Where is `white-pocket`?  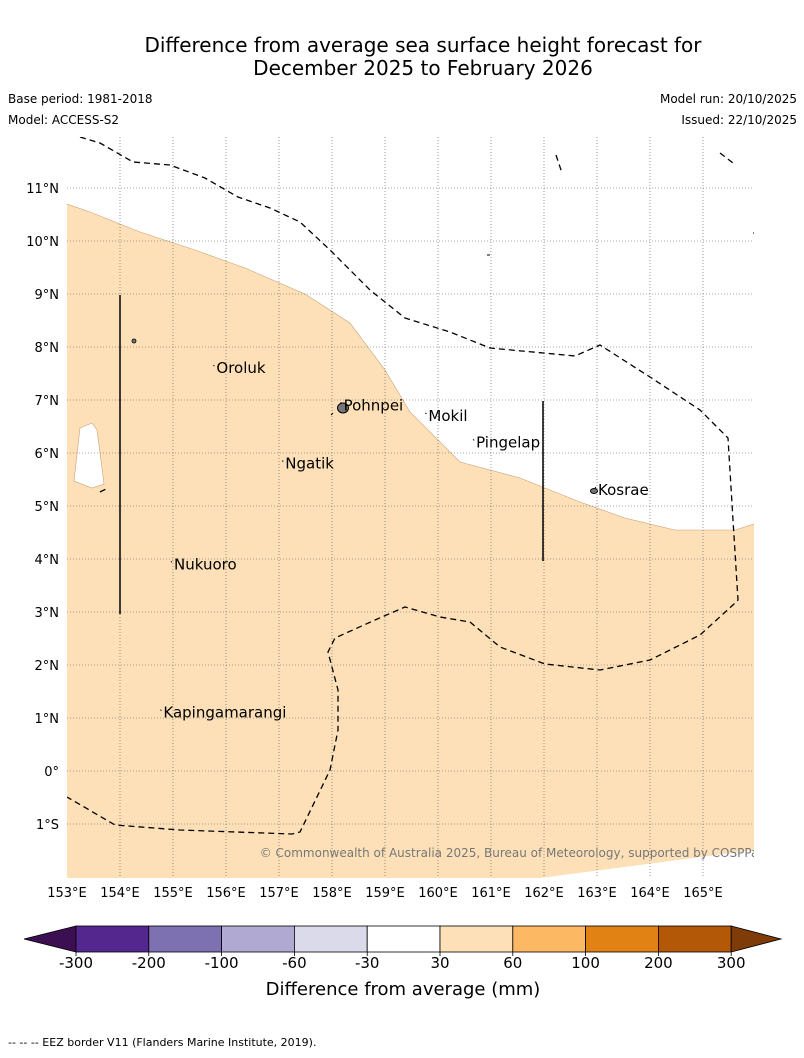
white-pocket is located at coordinates (89, 455).